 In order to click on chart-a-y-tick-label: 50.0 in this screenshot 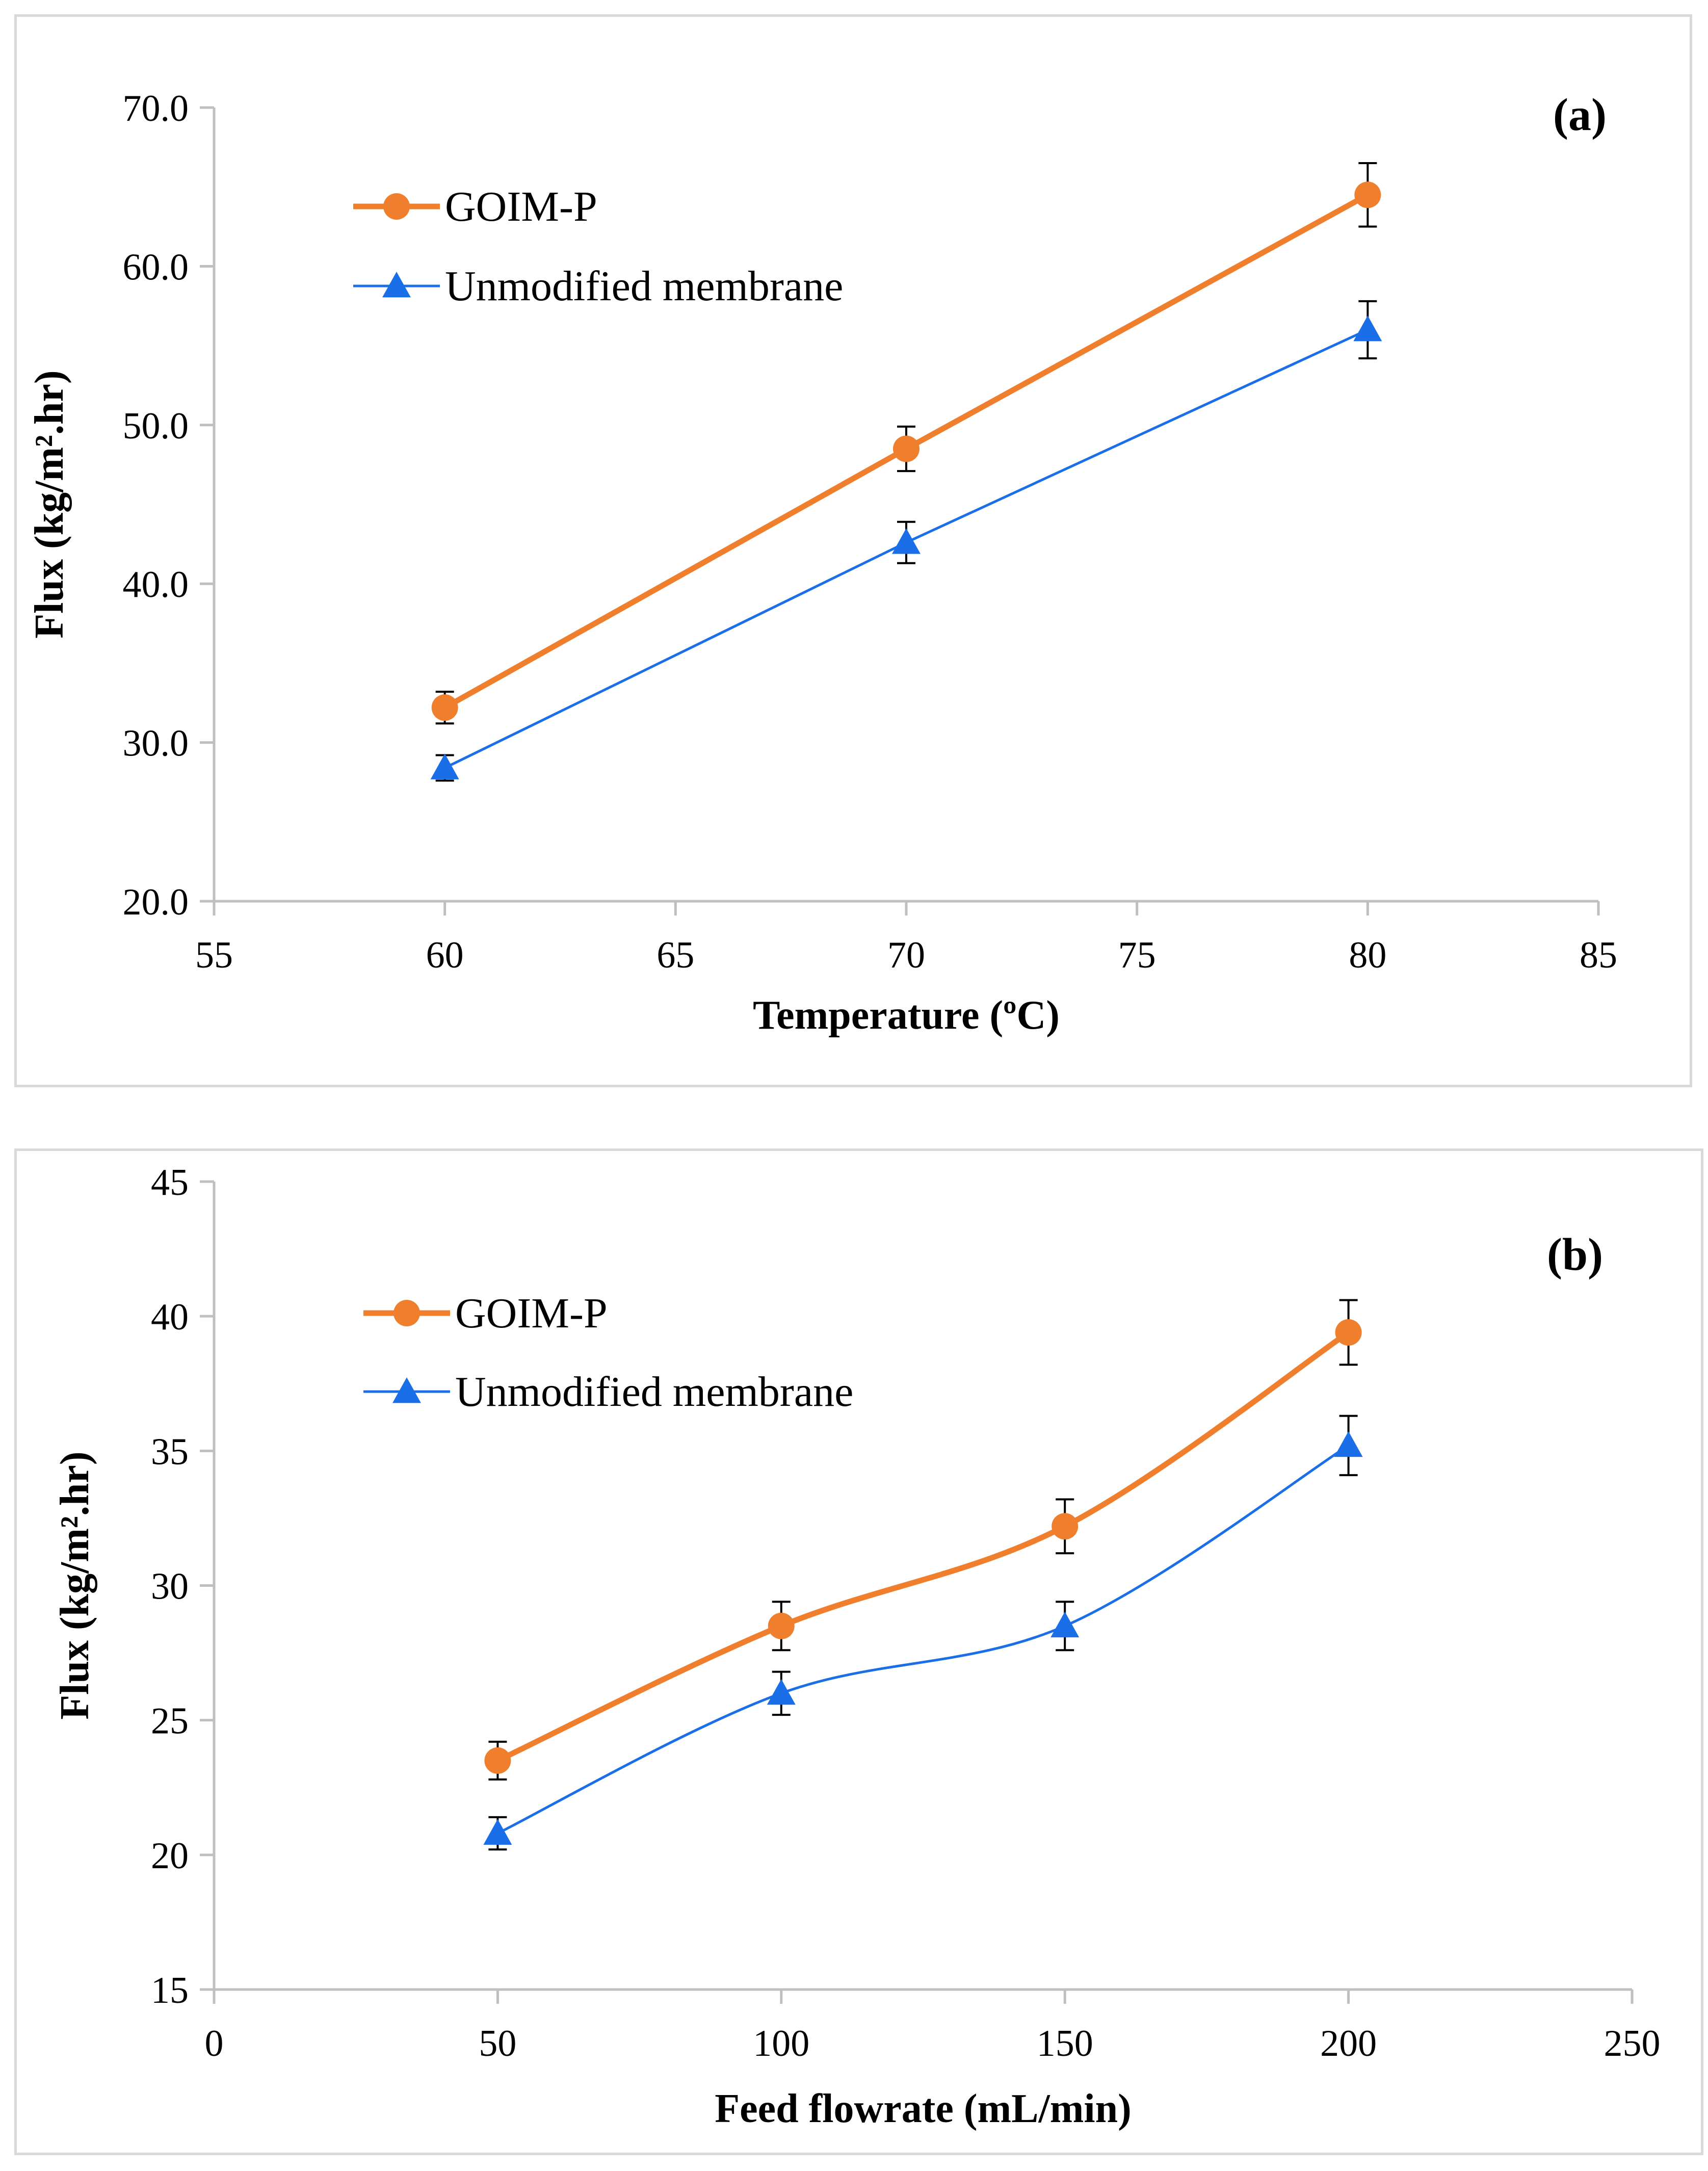, I will do `click(156, 426)`.